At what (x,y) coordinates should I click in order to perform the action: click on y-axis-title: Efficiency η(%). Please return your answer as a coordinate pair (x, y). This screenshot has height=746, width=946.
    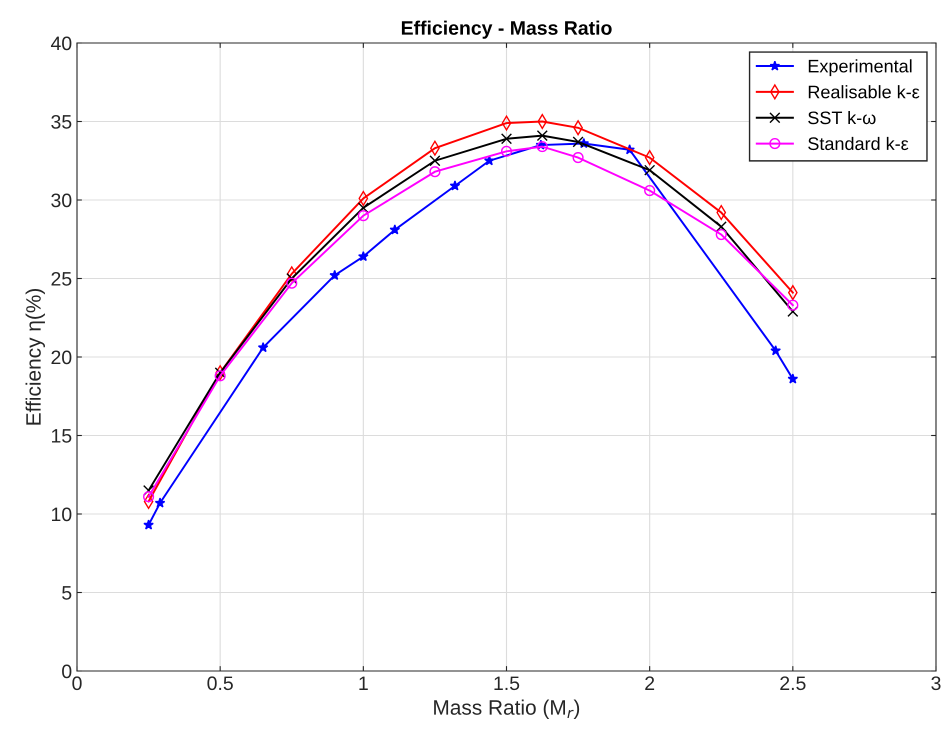
    Looking at the image, I should click on (35, 357).